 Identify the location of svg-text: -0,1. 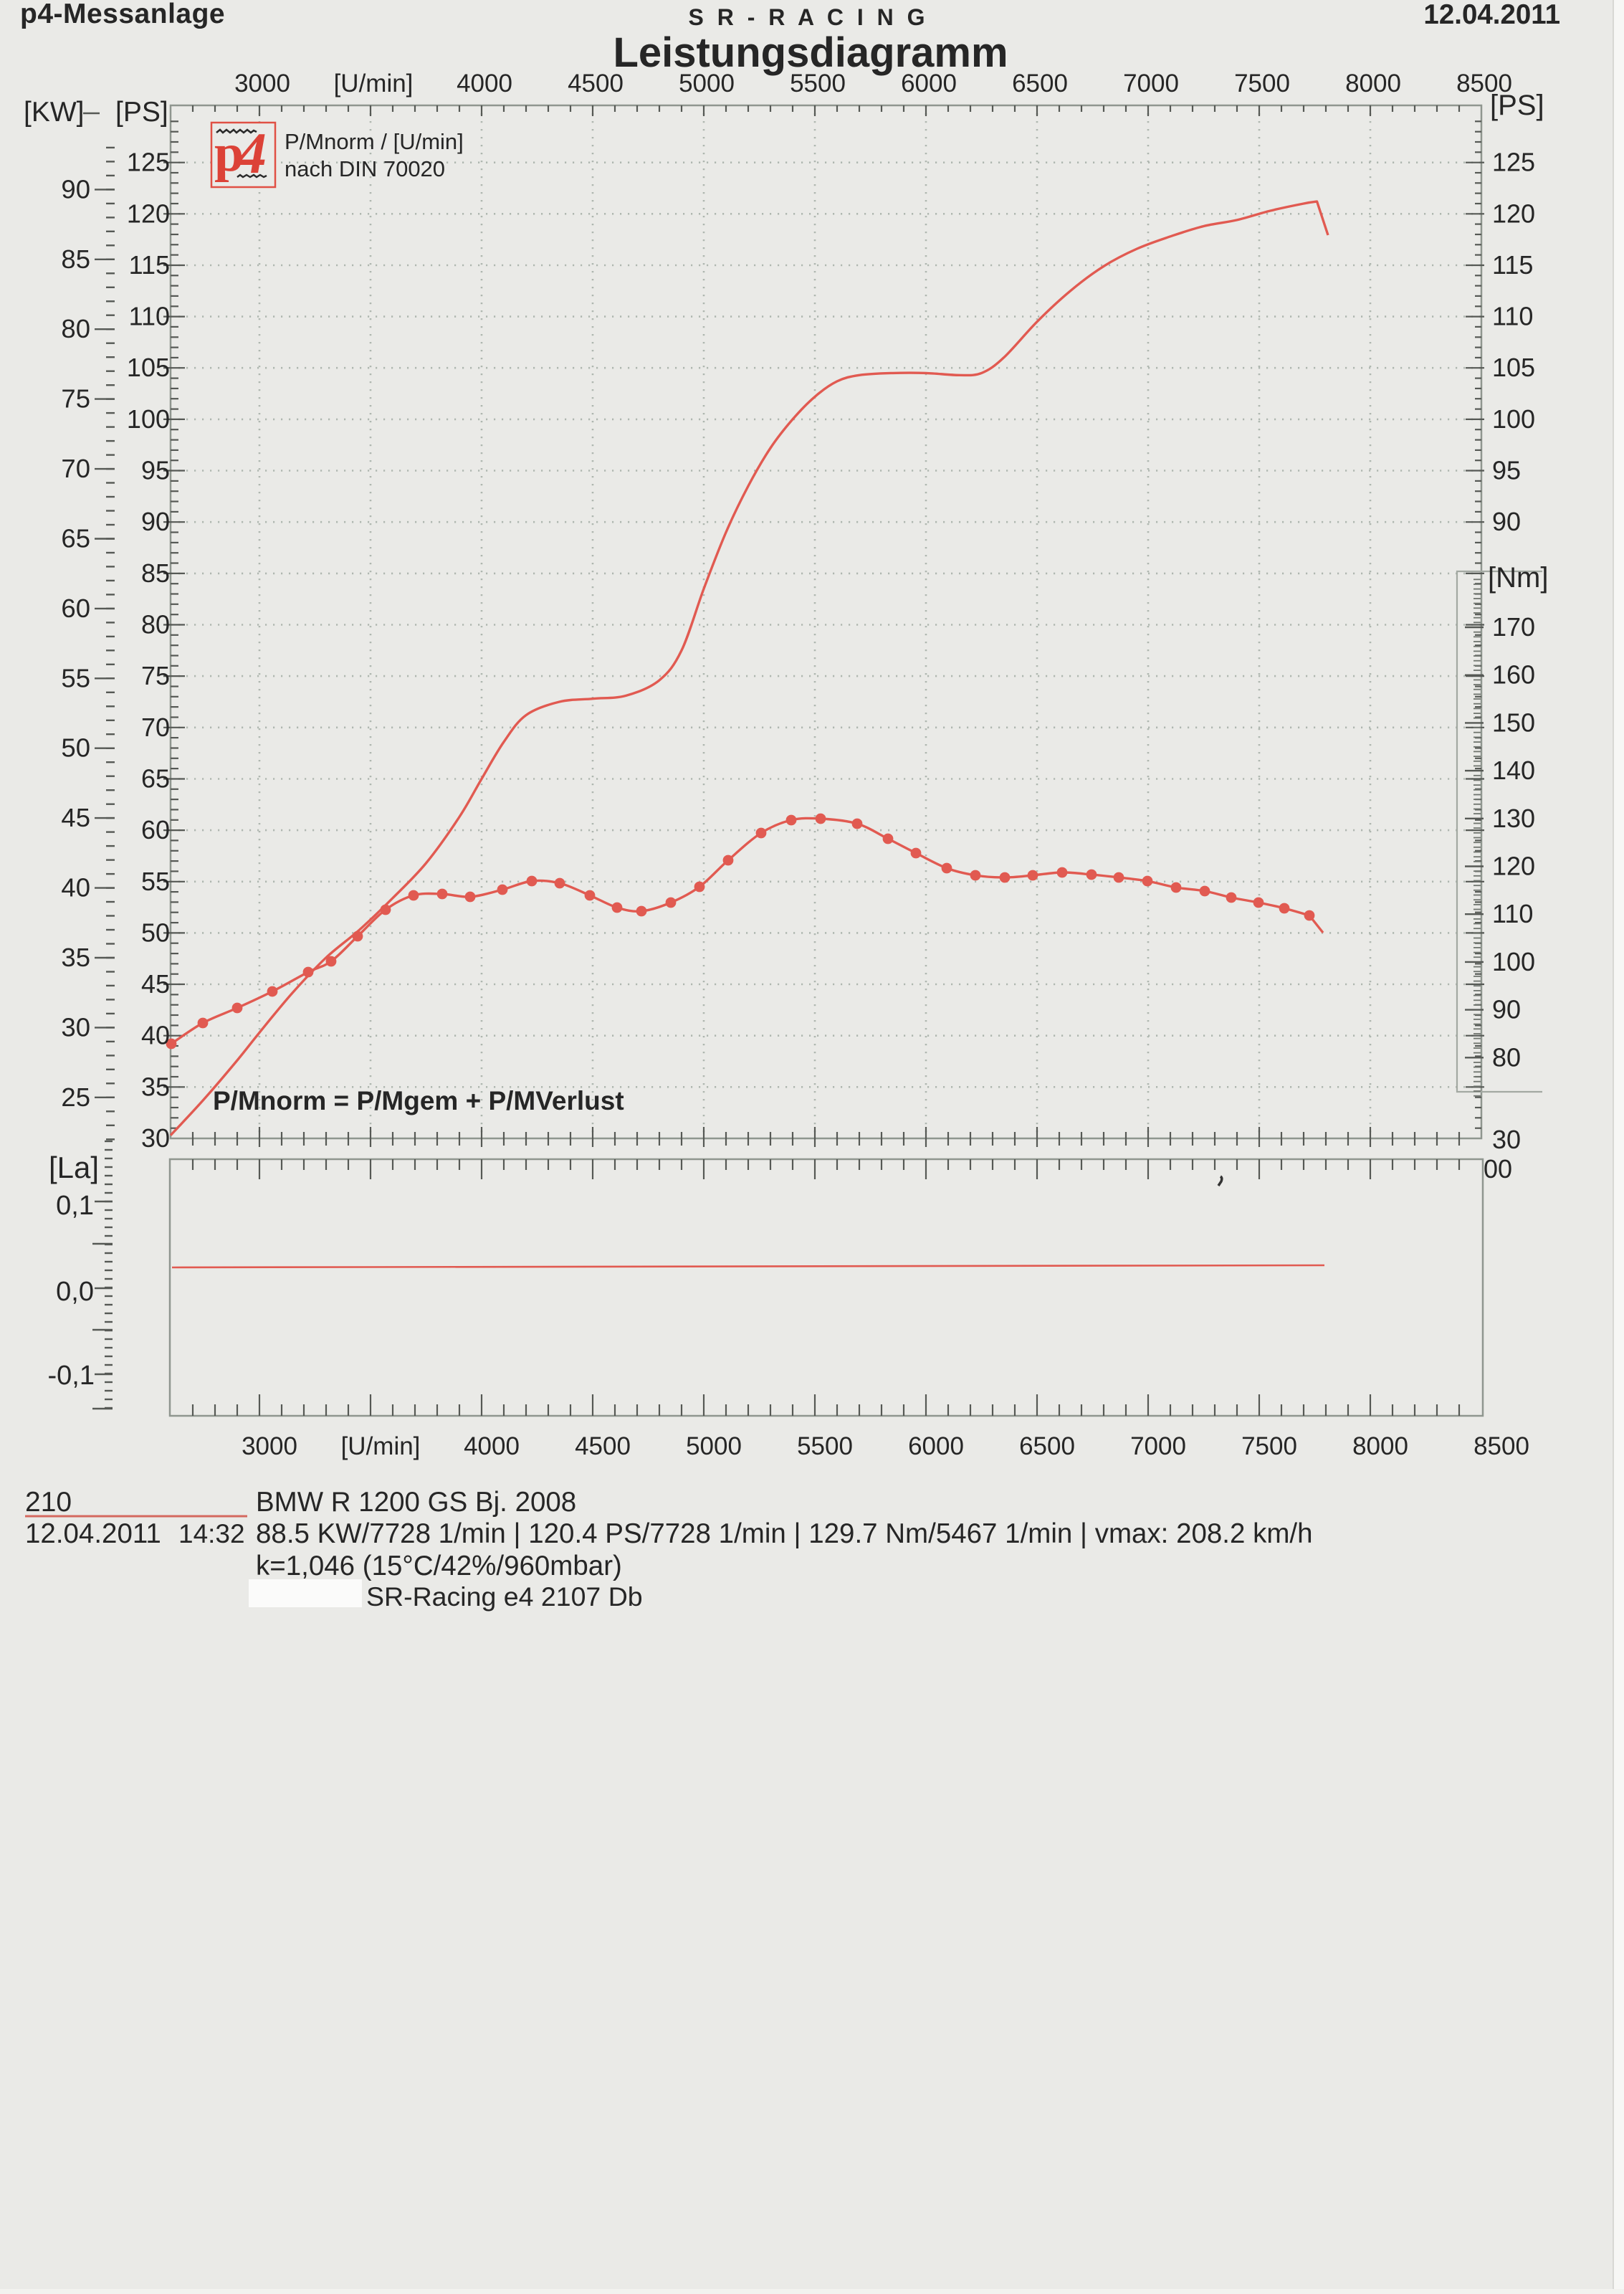
(71, 1376).